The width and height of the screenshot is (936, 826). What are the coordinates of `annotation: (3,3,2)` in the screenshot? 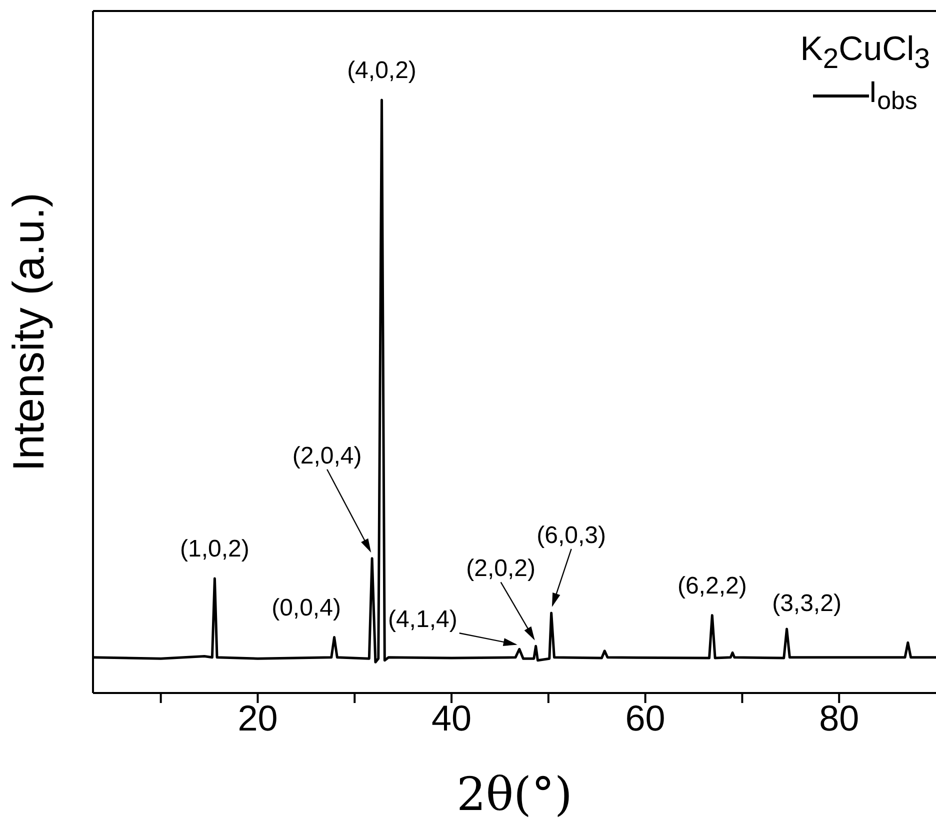 It's located at (807, 603).